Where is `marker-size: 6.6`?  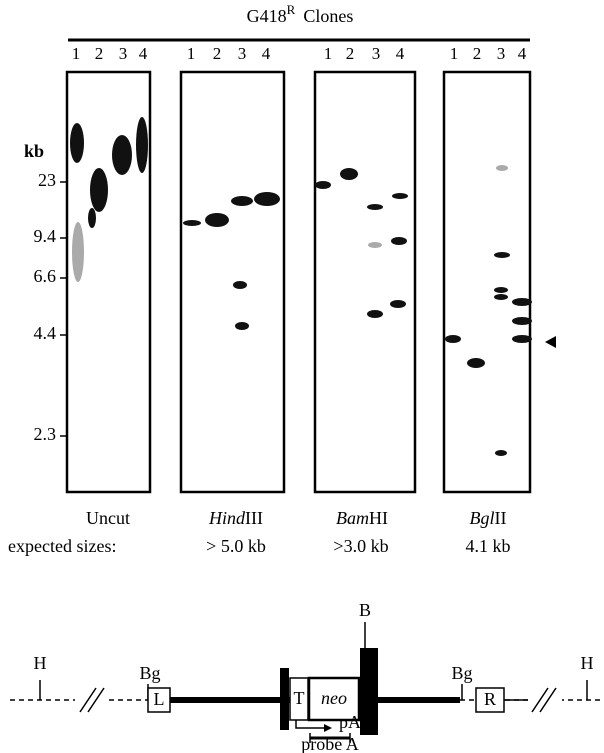 marker-size: 6.6 is located at coordinates (45, 276).